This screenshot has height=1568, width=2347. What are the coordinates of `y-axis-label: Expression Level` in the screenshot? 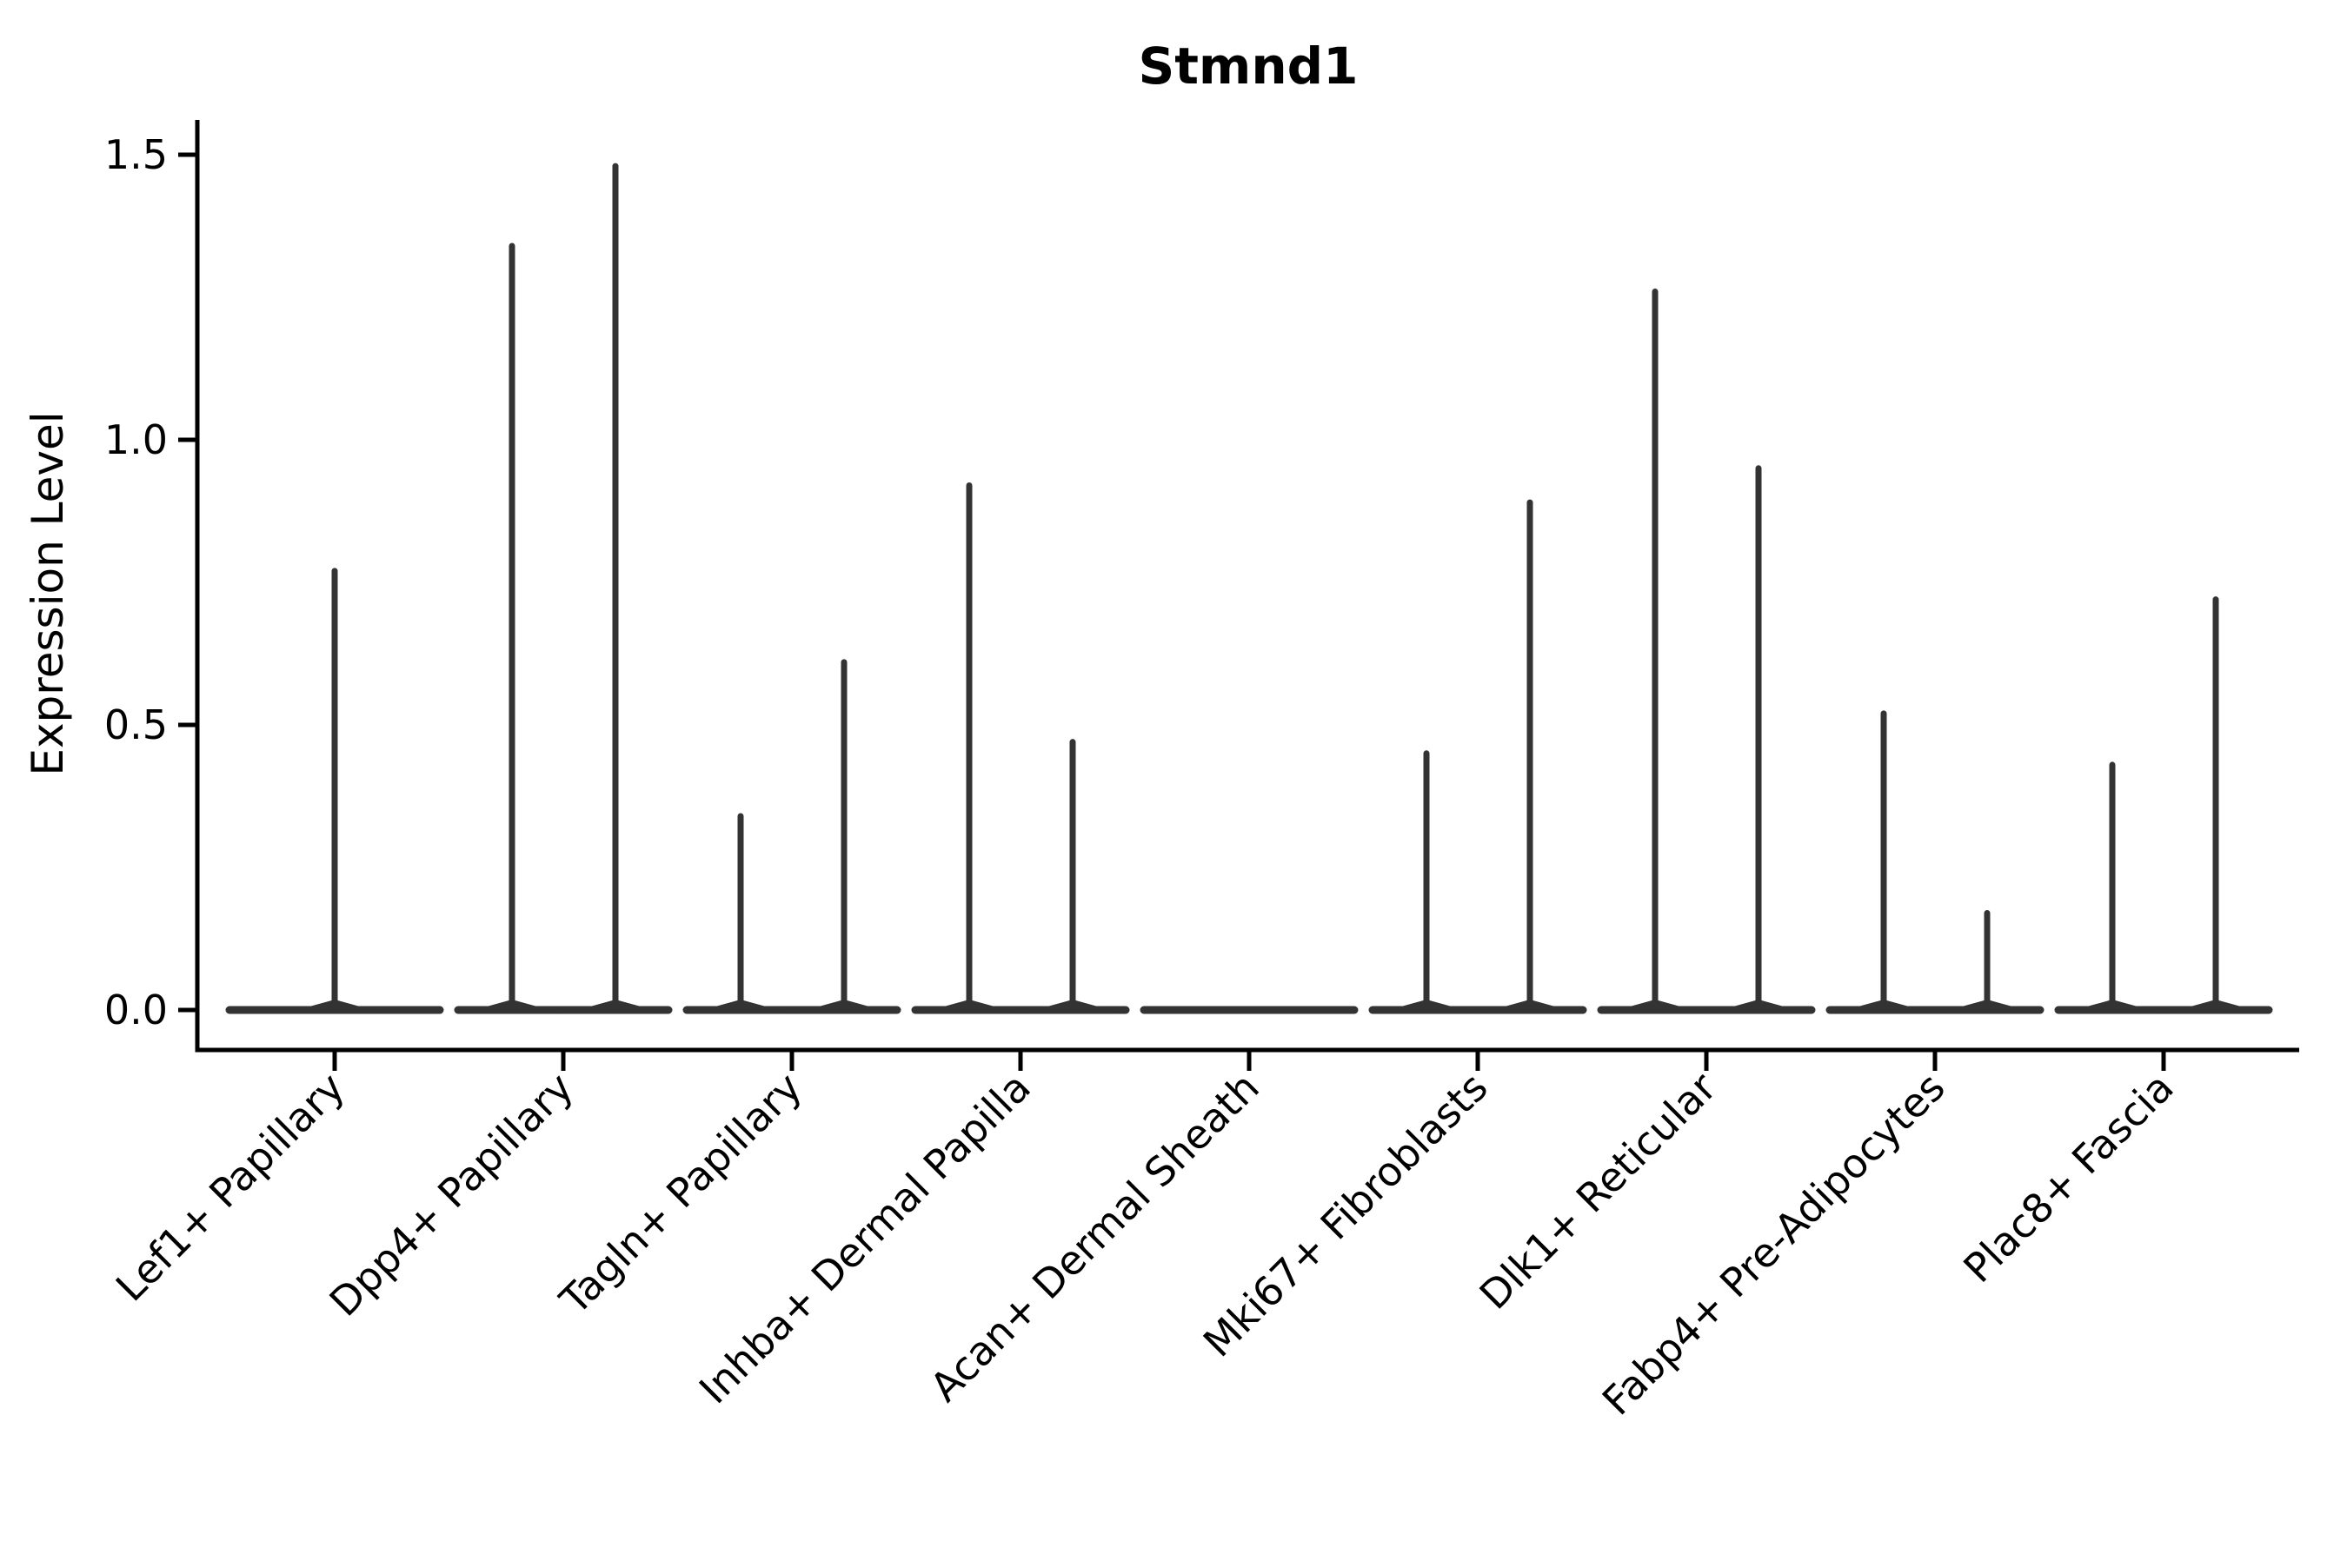 It's located at (48, 593).